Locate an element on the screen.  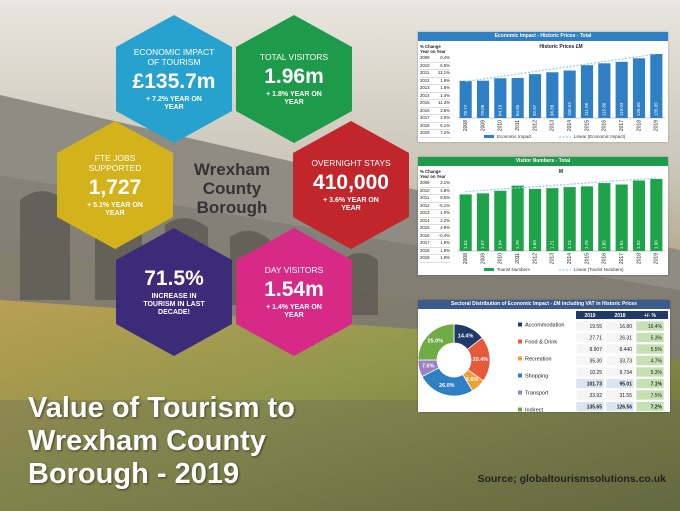
change-row: 2009 2.1% is located at coordinates (435, 184).